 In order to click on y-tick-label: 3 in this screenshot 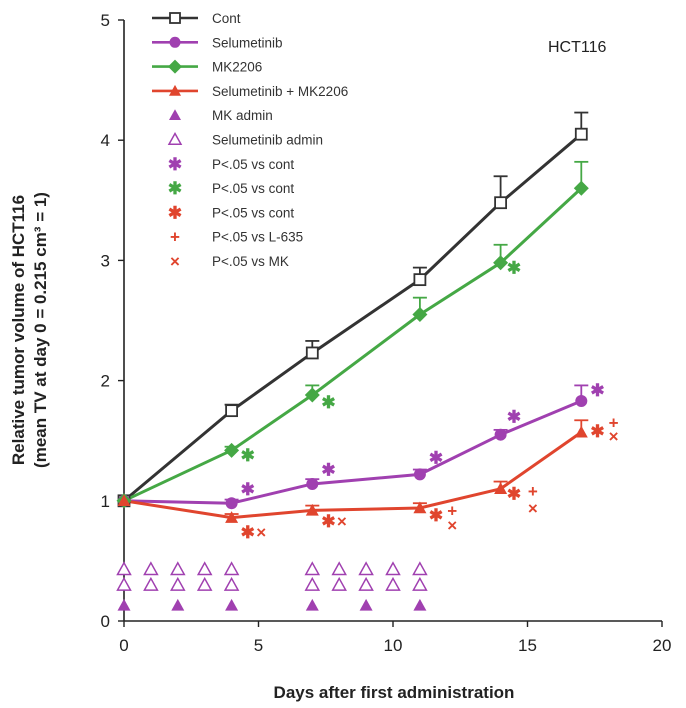, I will do `click(105, 260)`.